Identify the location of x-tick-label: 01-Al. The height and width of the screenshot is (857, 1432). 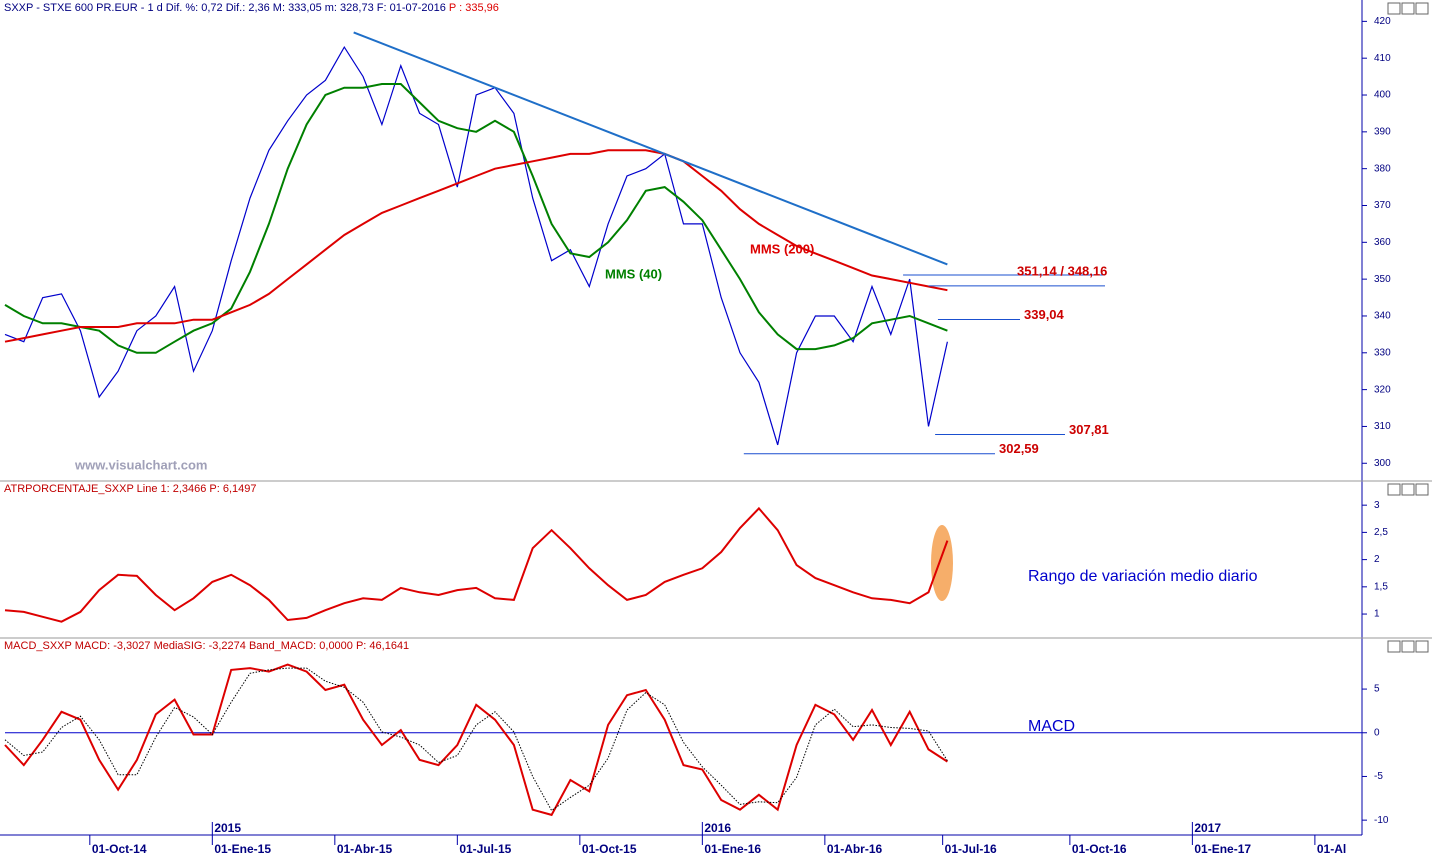
(1331, 849).